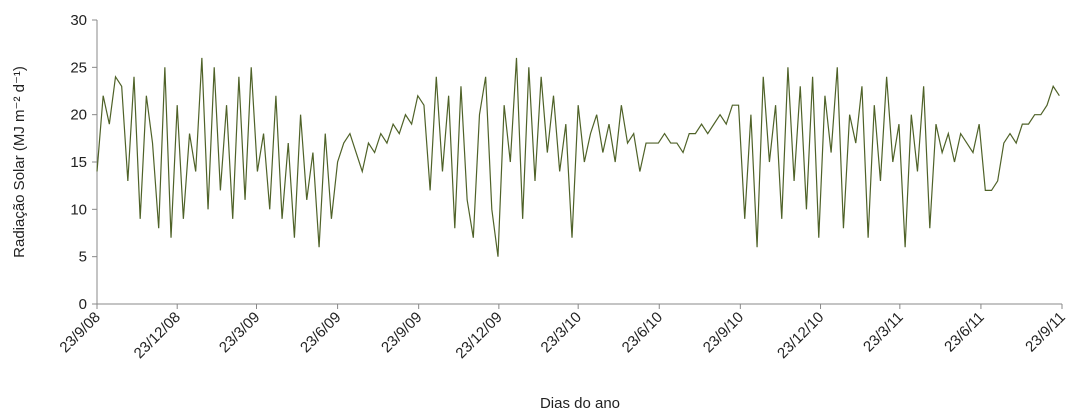 Image resolution: width=1067 pixels, height=419 pixels. I want to click on y-tick-label: 5, so click(83, 257).